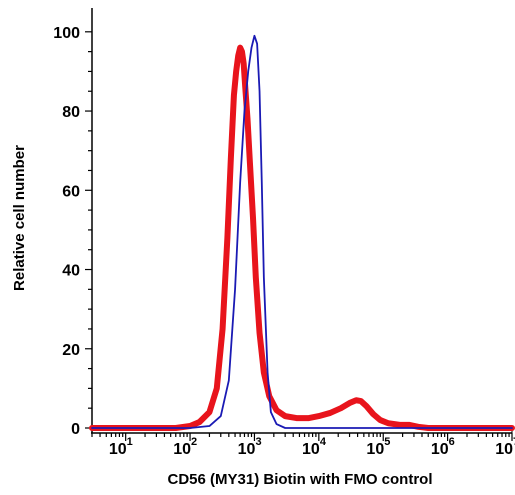  I want to click on y-axis-title: Relative cell number, so click(19, 218).